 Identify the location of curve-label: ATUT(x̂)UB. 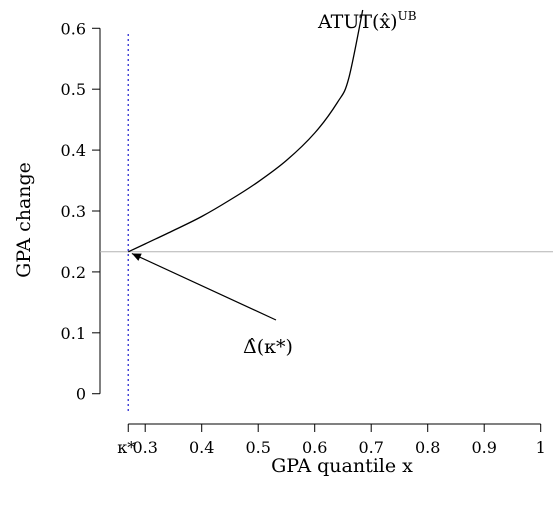
(367, 21).